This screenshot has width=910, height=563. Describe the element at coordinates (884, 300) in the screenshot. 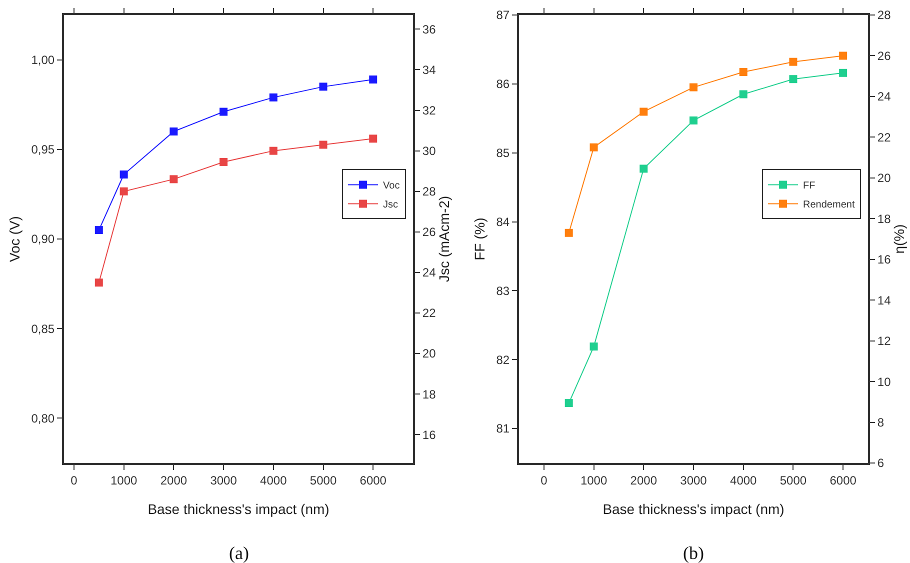

I see `y2-tick-label: 14` at that location.